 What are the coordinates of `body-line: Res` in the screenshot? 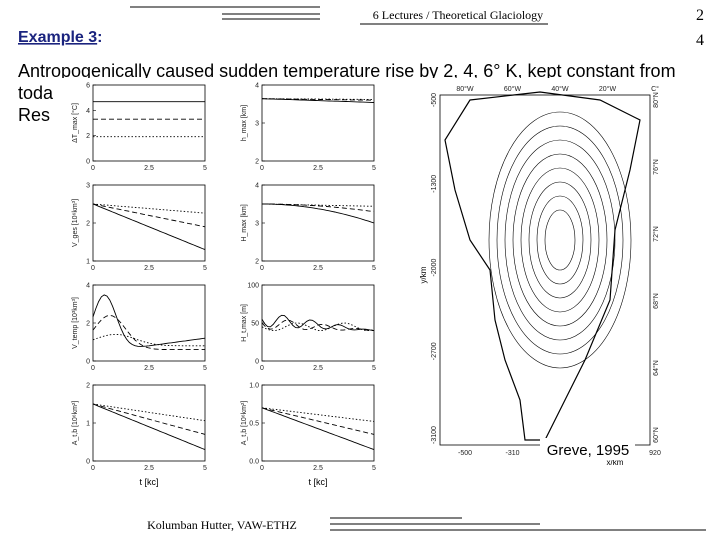 It's located at (34, 115).